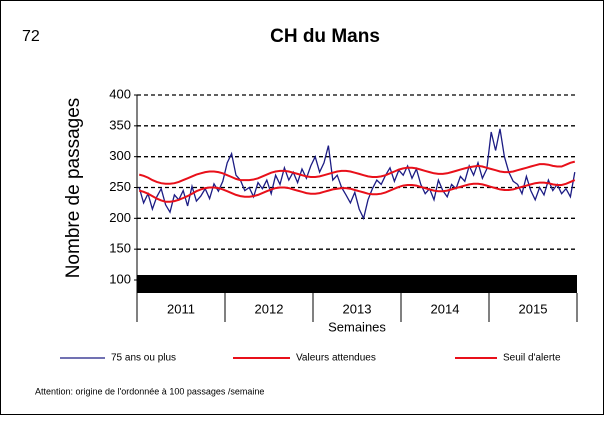  Describe the element at coordinates (120, 217) in the screenshot. I see `y-tick-label: 200` at that location.